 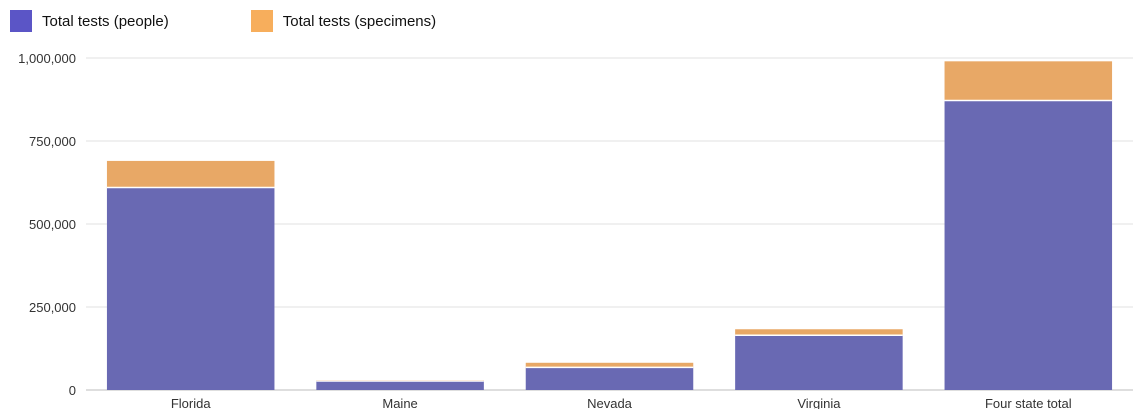 I want to click on legend-label-people: Total tests (people), so click(x=105, y=21).